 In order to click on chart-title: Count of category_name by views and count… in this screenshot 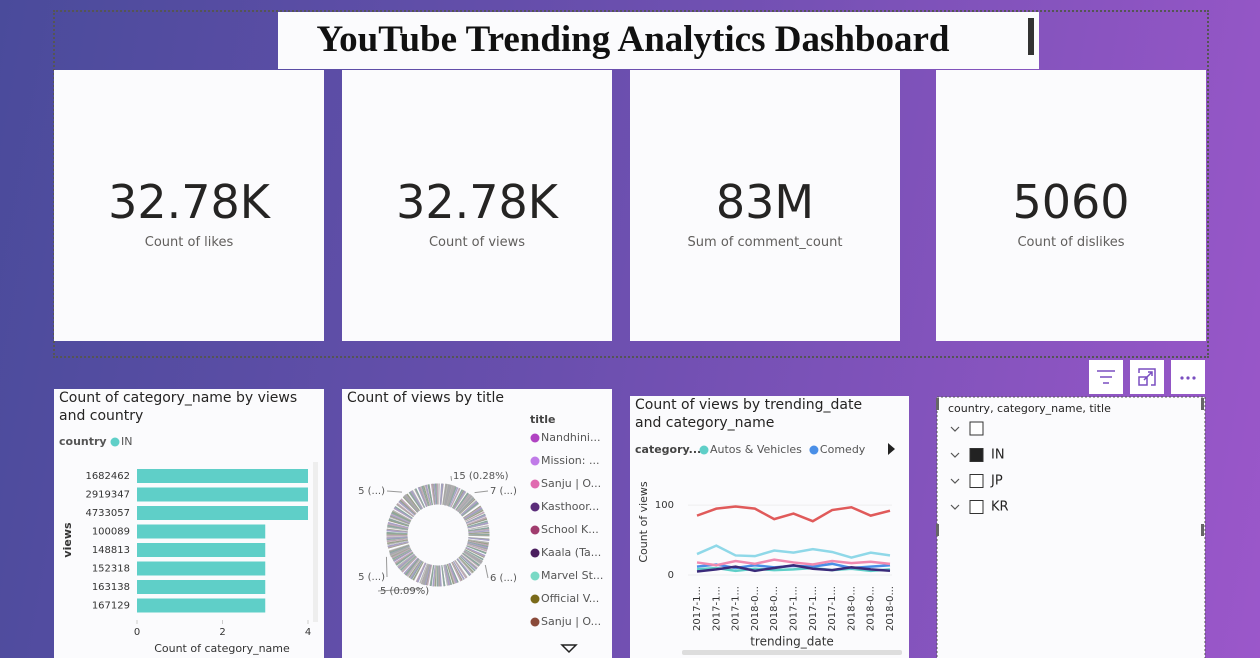, I will do `click(178, 407)`.